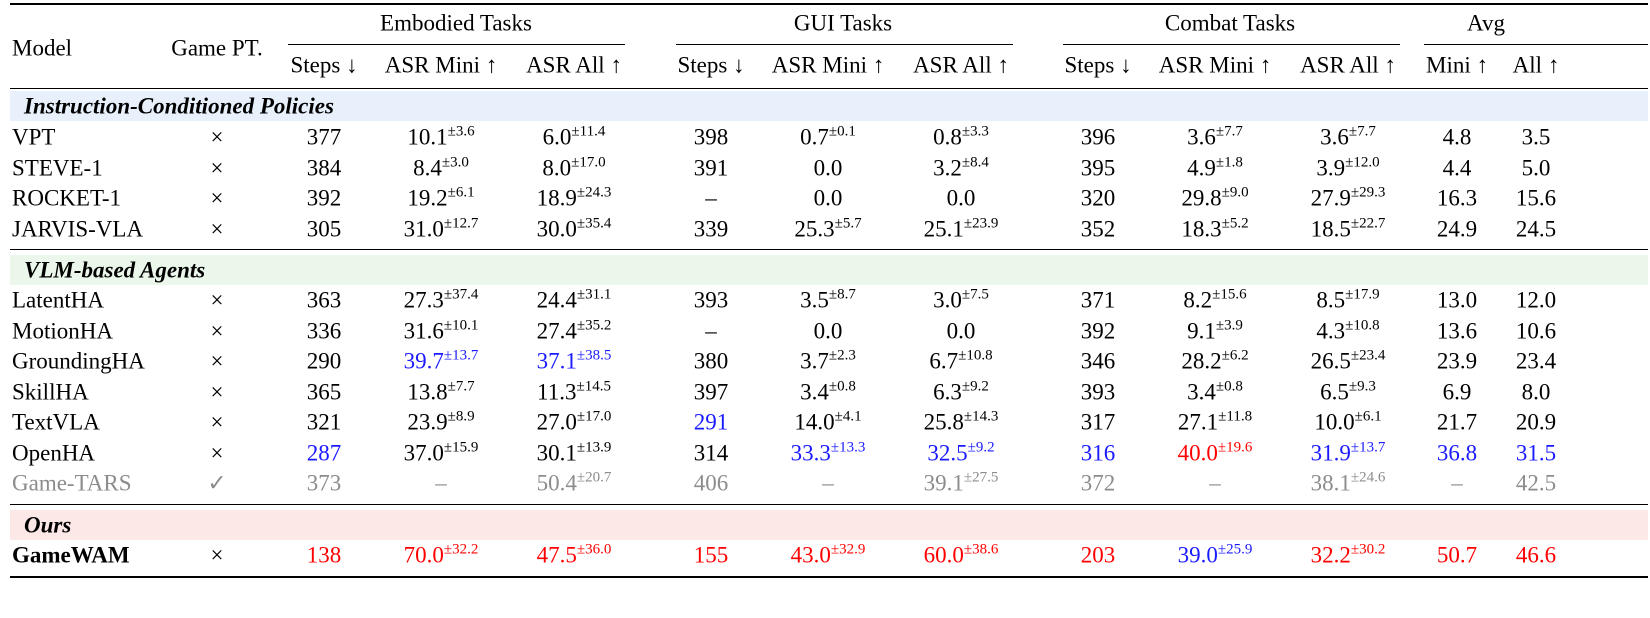  What do you see at coordinates (829, 88) in the screenshot?
I see `header-rule` at bounding box center [829, 88].